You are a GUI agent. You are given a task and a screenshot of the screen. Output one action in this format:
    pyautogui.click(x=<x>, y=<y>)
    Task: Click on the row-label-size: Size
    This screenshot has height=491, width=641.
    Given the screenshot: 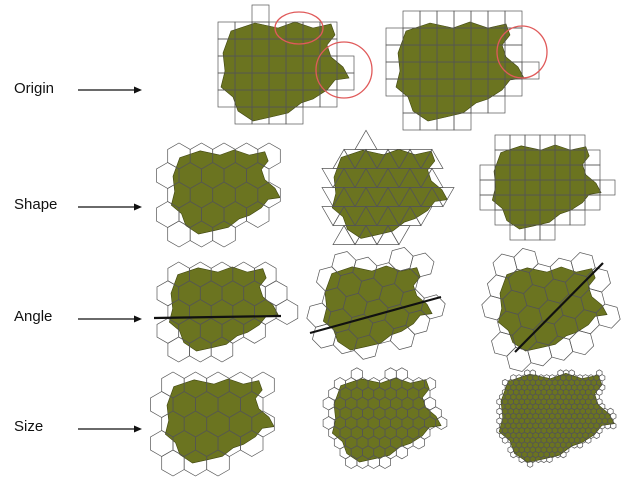 What is the action you would take?
    pyautogui.click(x=29, y=426)
    